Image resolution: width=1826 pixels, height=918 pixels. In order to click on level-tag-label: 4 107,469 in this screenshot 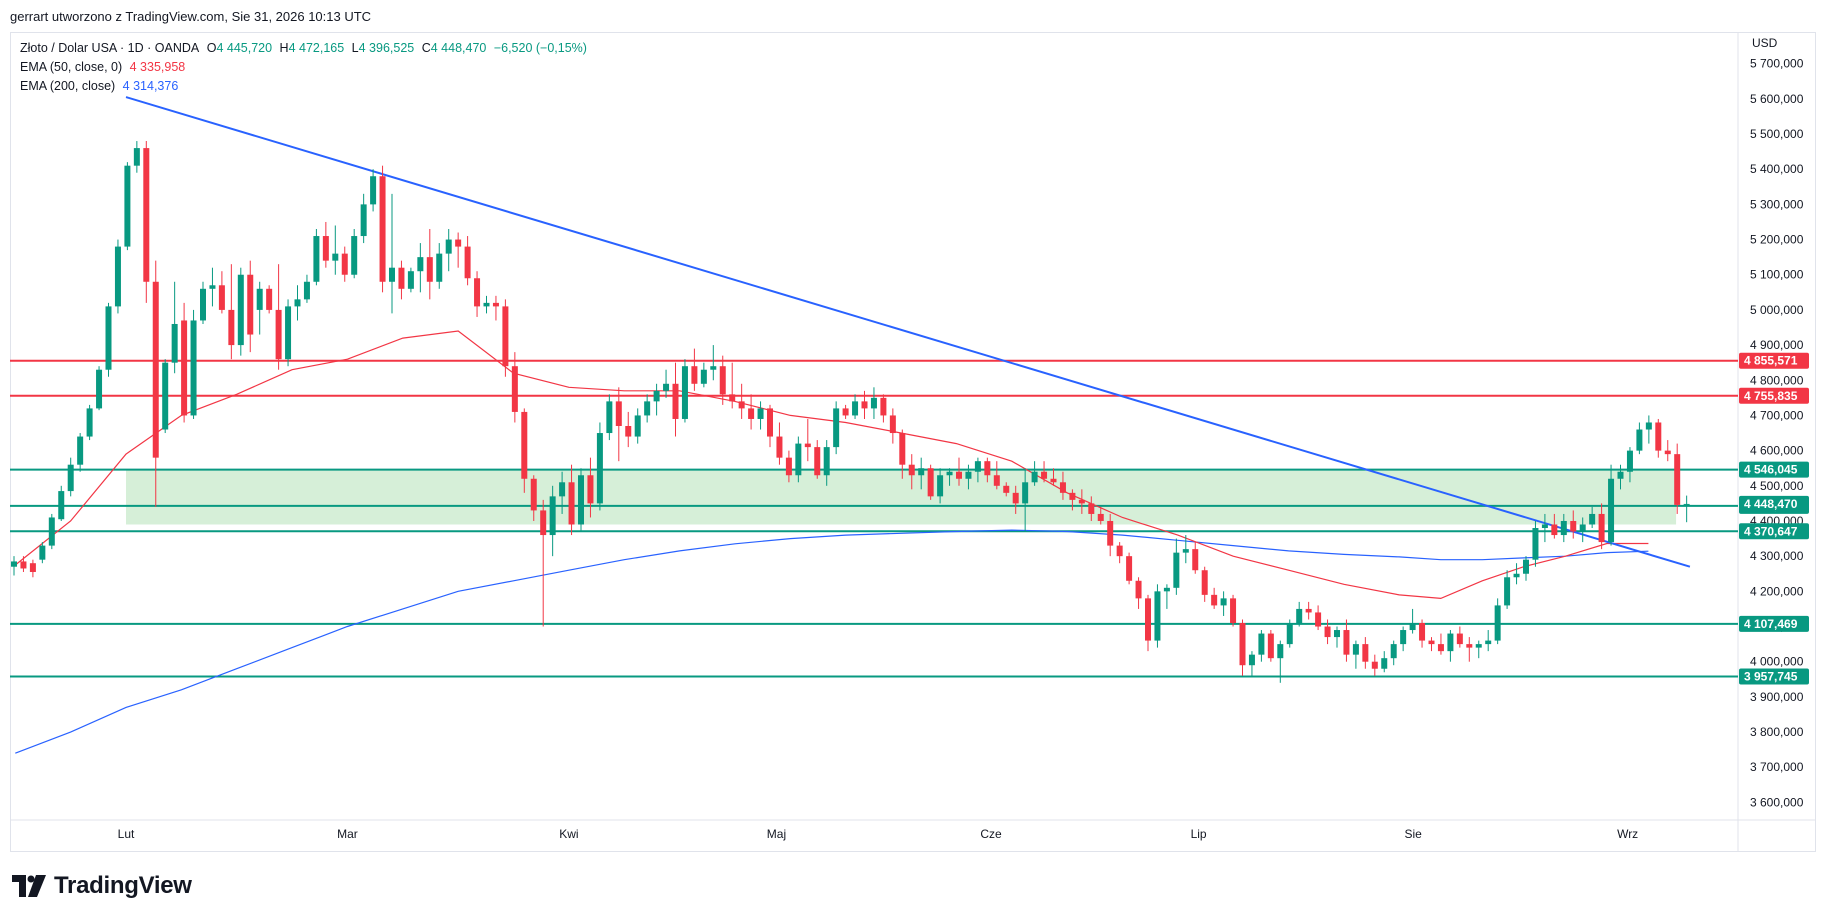, I will do `click(1771, 624)`.